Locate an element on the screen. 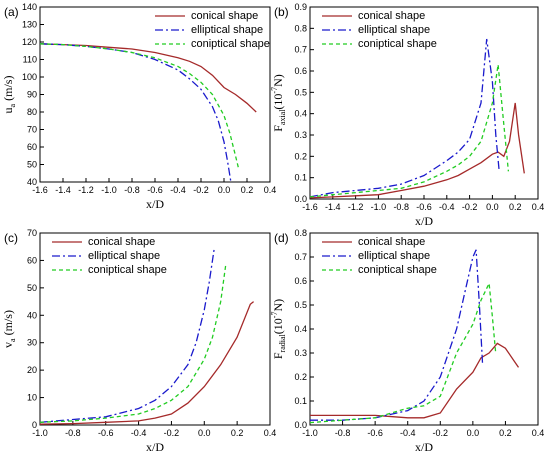 This screenshot has height=461, width=550. y-tick-label: 0 is located at coordinates (34, 425).